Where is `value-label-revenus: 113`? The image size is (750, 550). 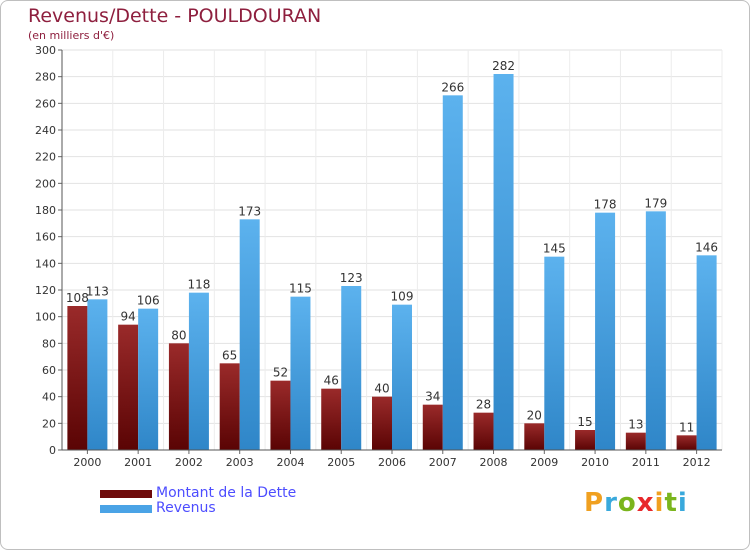
value-label-revenus: 113 is located at coordinates (97, 291).